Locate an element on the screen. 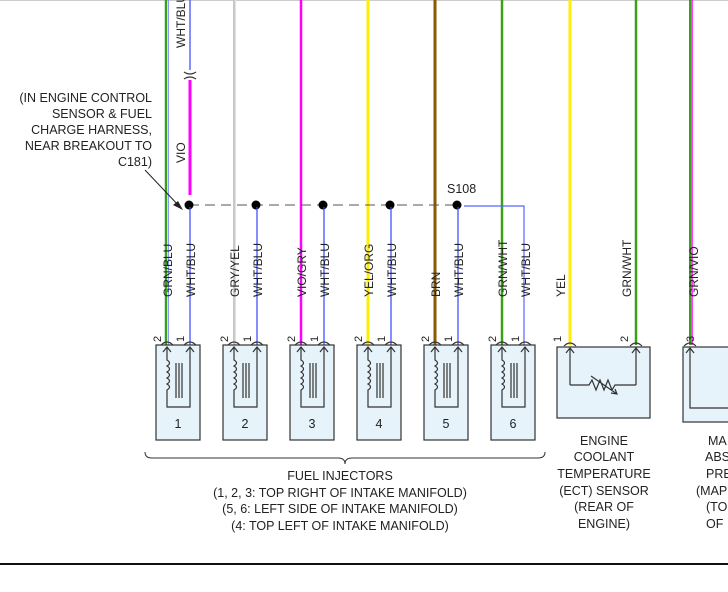 The height and width of the screenshot is (592, 728). ect-sensor-body is located at coordinates (603, 382).